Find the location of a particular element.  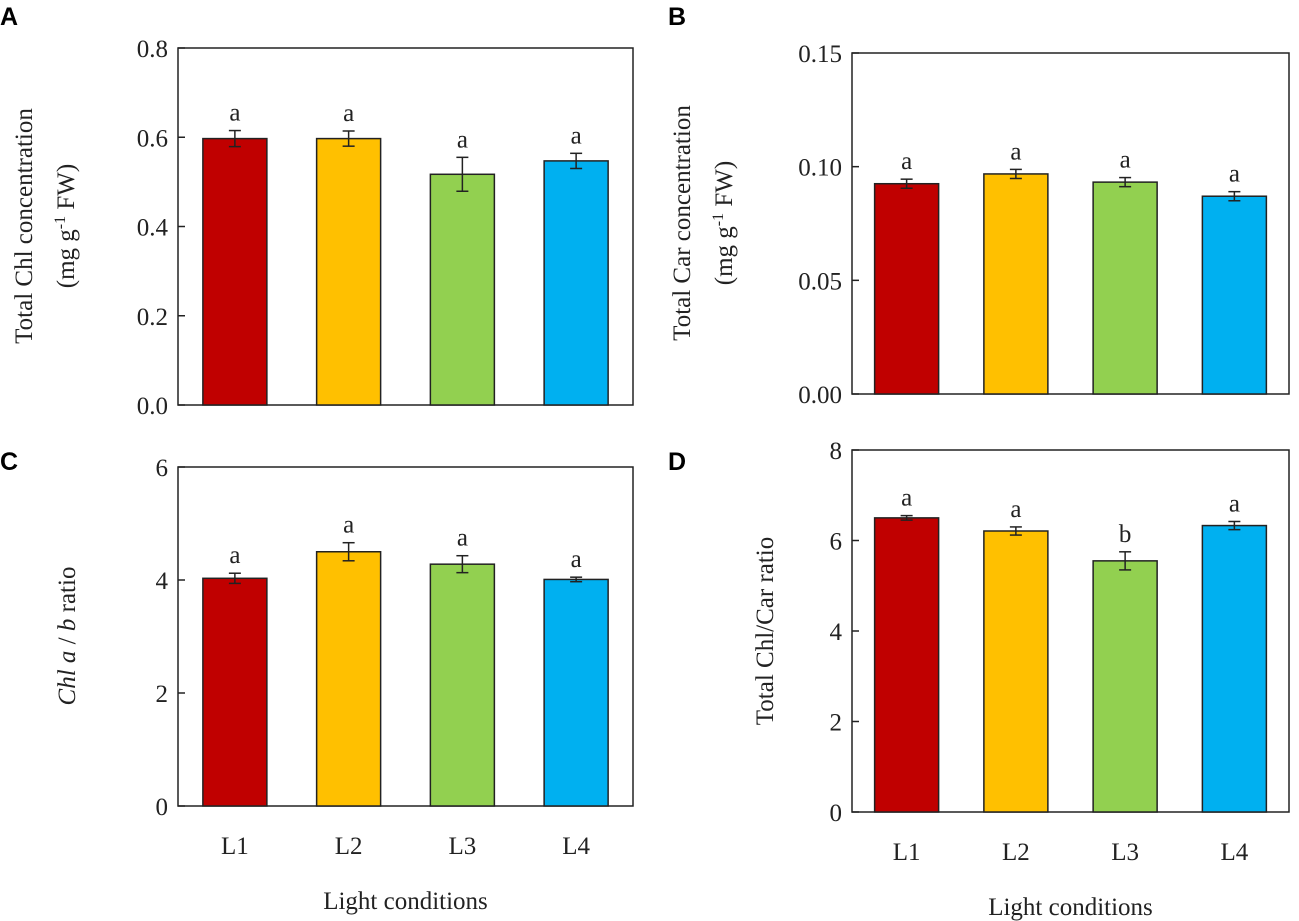

y-axis-label-line1: Total Chl concentration is located at coordinates (24, 226).